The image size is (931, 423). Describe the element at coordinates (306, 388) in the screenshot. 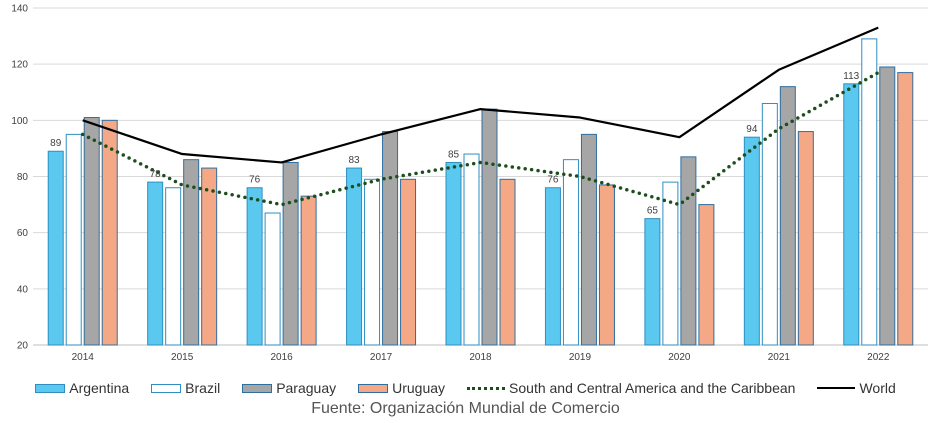

I see `legend-label: Paraguay` at that location.